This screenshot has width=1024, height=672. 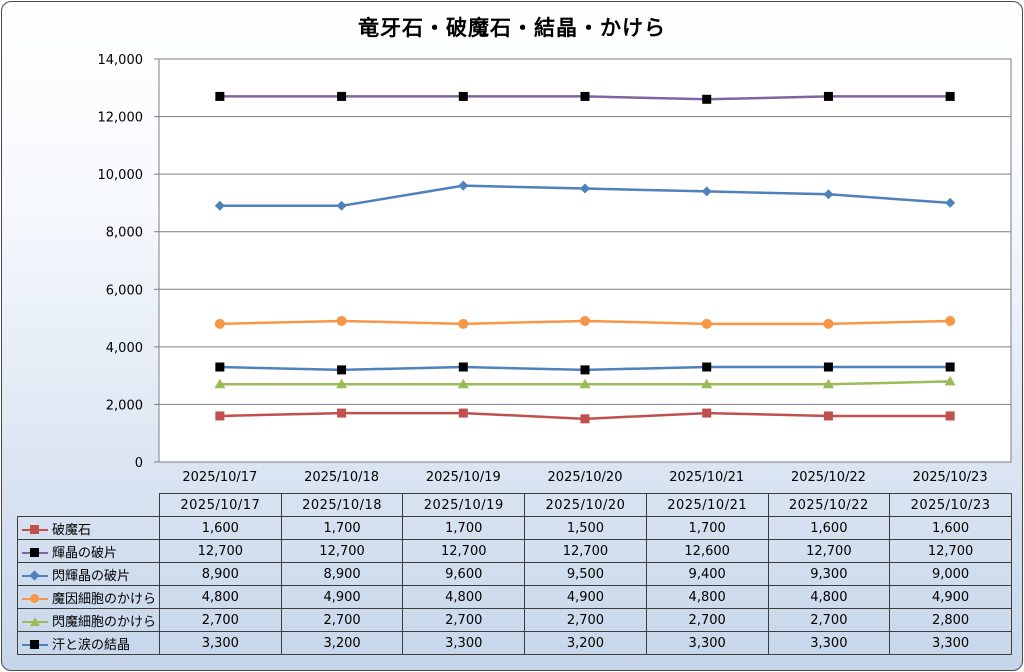 I want to click on series-name: 破魔石, so click(x=72, y=530).